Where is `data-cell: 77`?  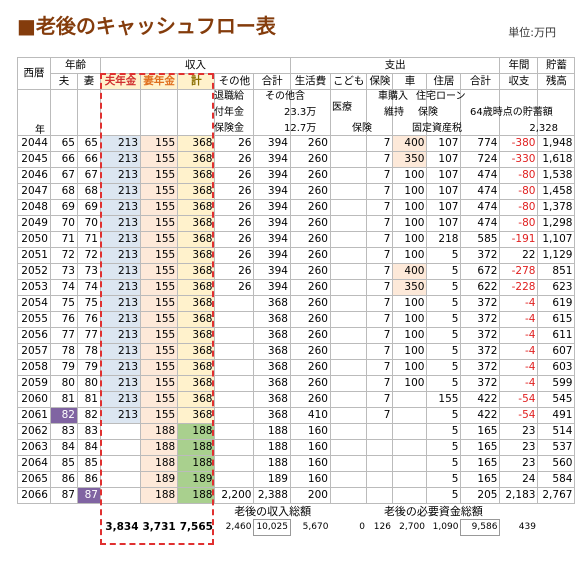
data-cell: 77 is located at coordinates (89, 335).